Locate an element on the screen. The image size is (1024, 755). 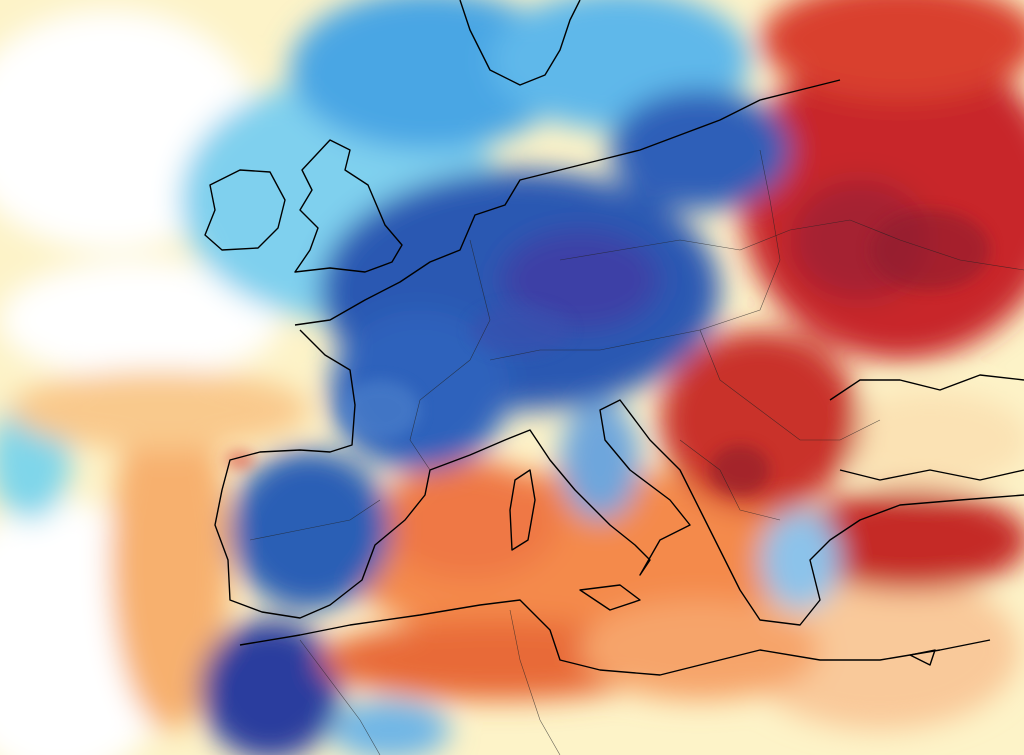
coast-britain is located at coordinates (348, 206).